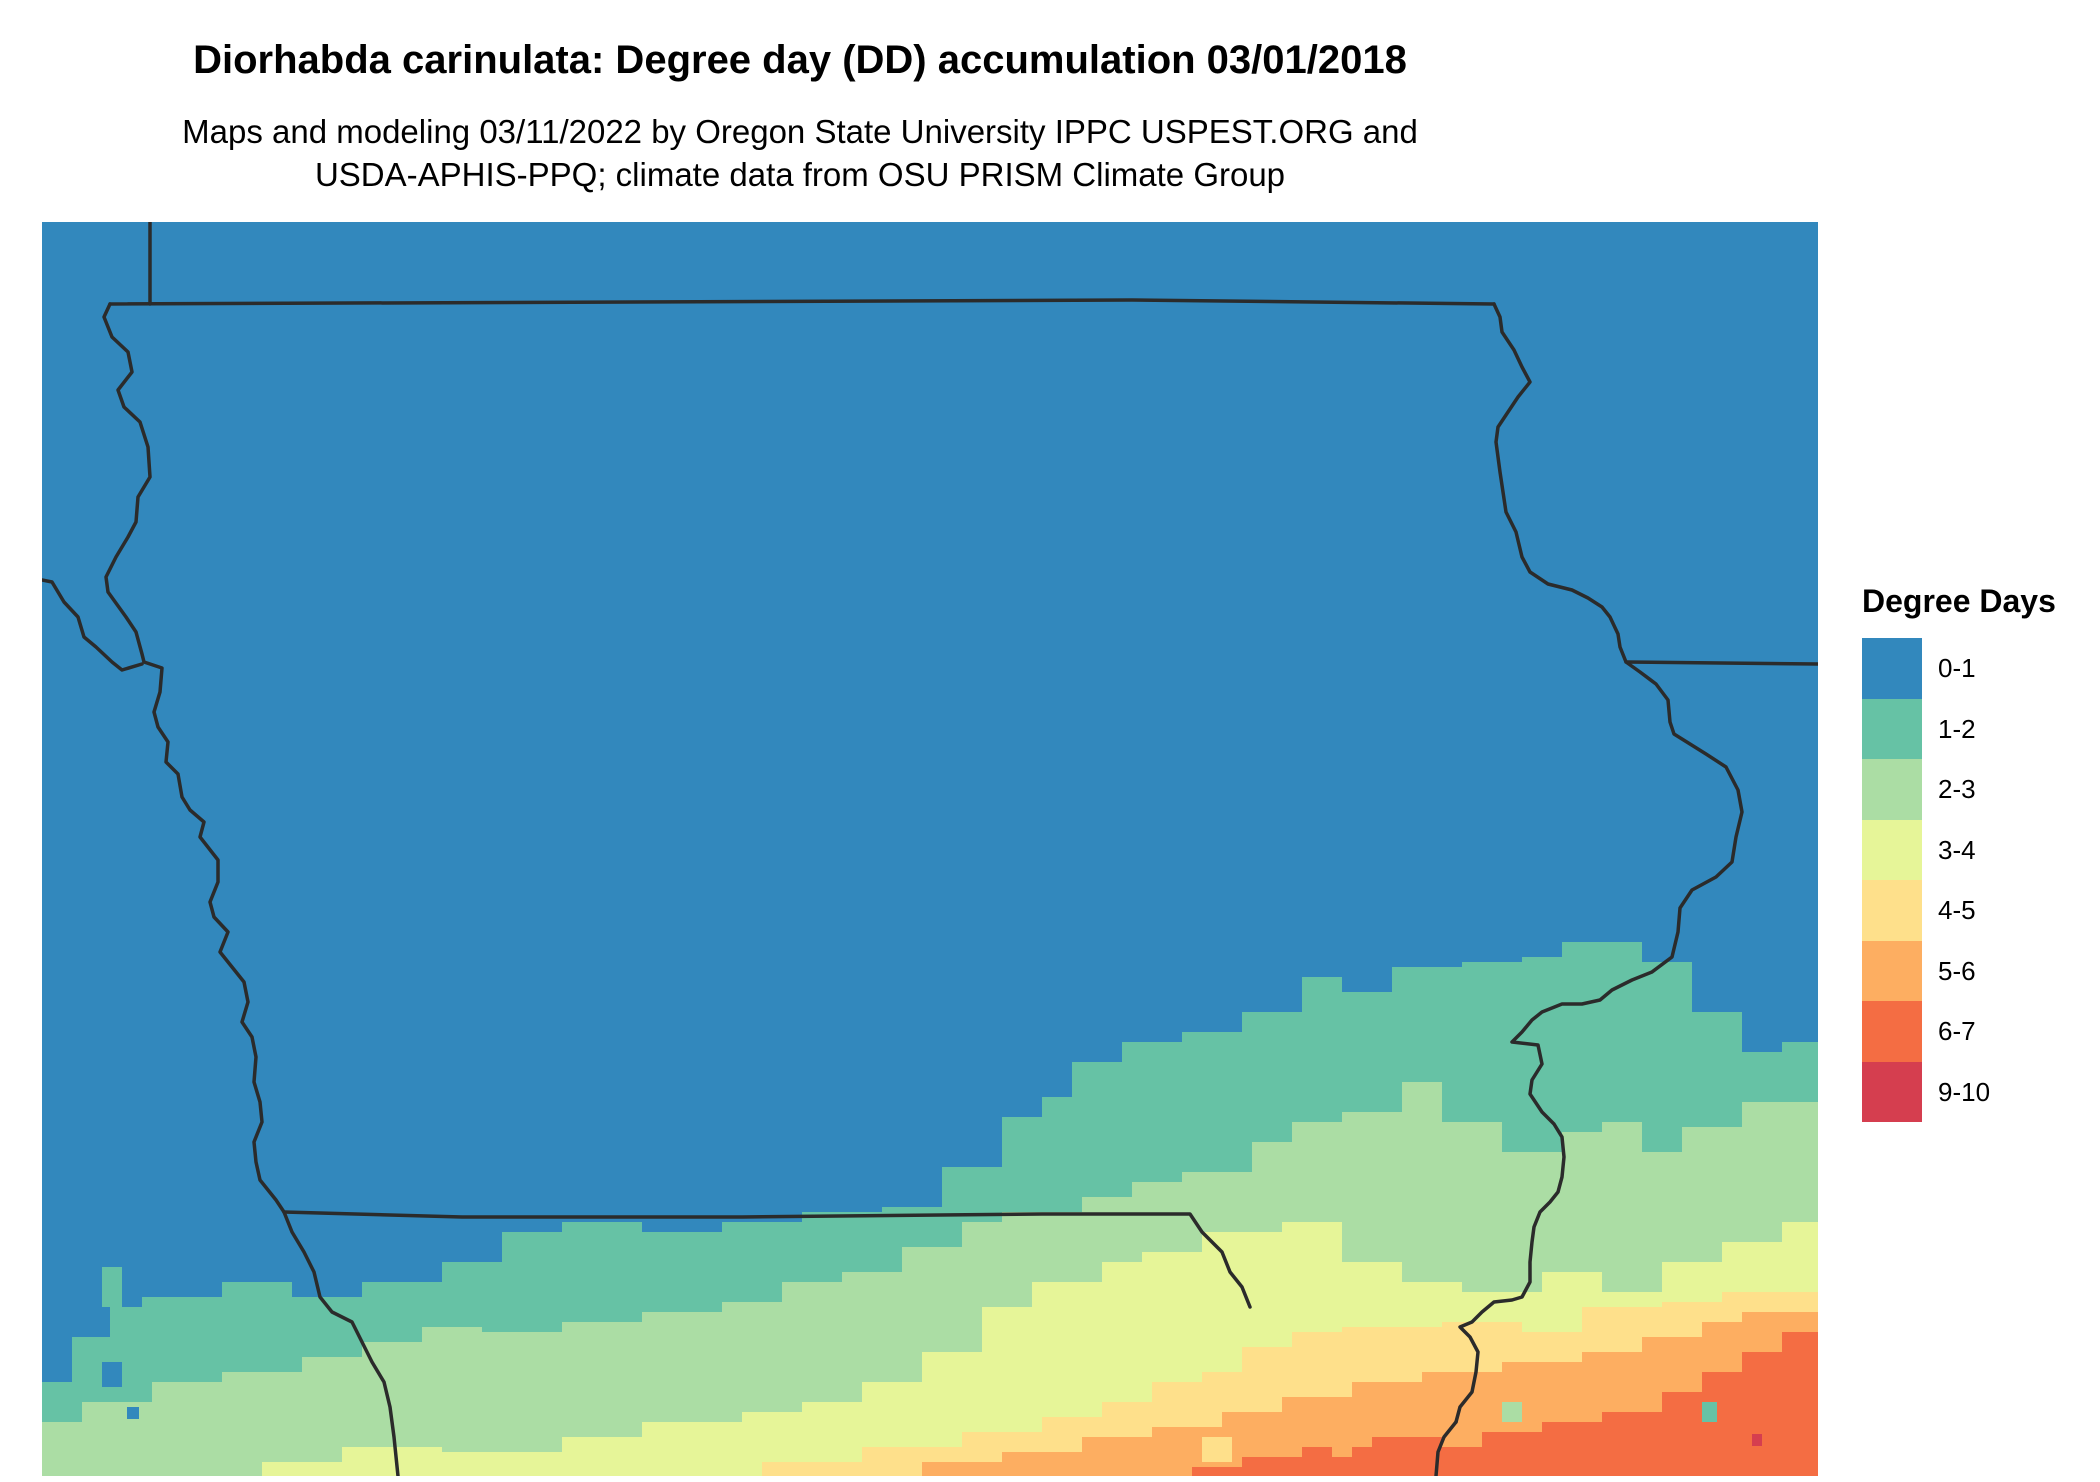 The width and height of the screenshot is (2100, 1482). Describe the element at coordinates (1217, 1449) in the screenshot. I see `patch-4-5-a` at that location.